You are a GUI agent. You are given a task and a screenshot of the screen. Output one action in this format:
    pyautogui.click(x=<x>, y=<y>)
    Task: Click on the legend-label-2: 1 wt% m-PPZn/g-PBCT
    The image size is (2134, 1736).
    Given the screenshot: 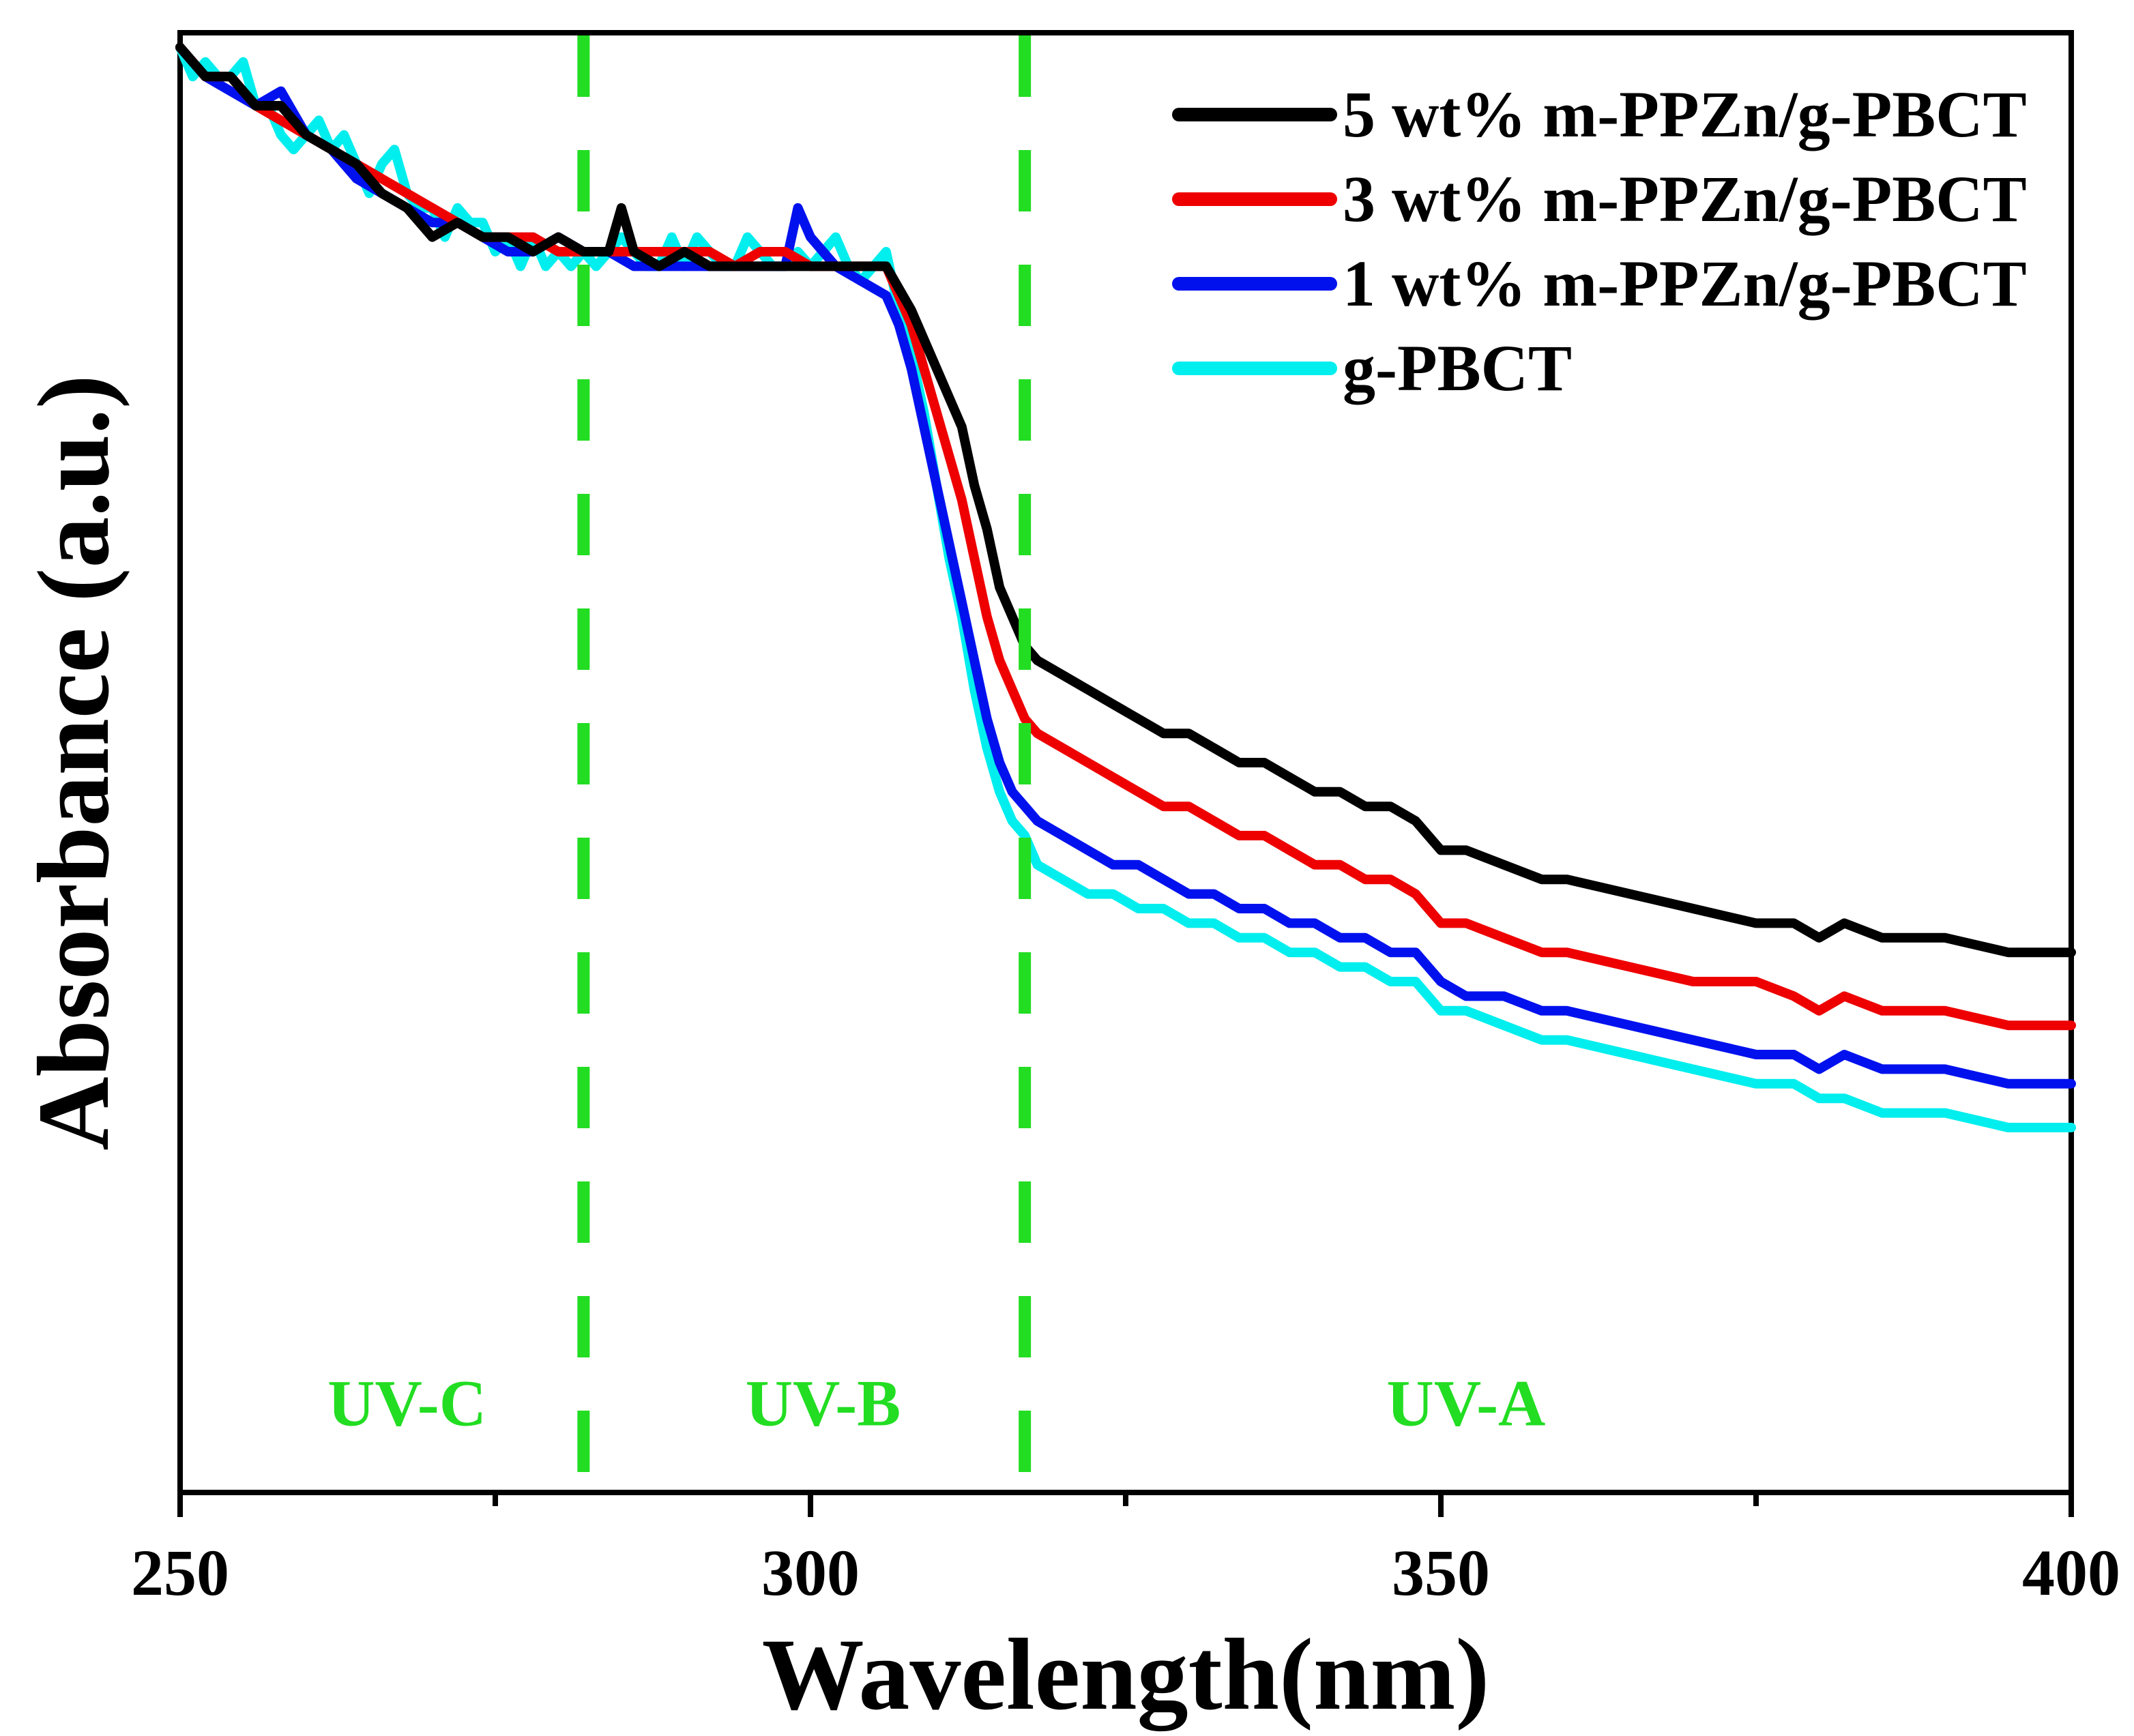 What is the action you would take?
    pyautogui.click(x=1685, y=283)
    